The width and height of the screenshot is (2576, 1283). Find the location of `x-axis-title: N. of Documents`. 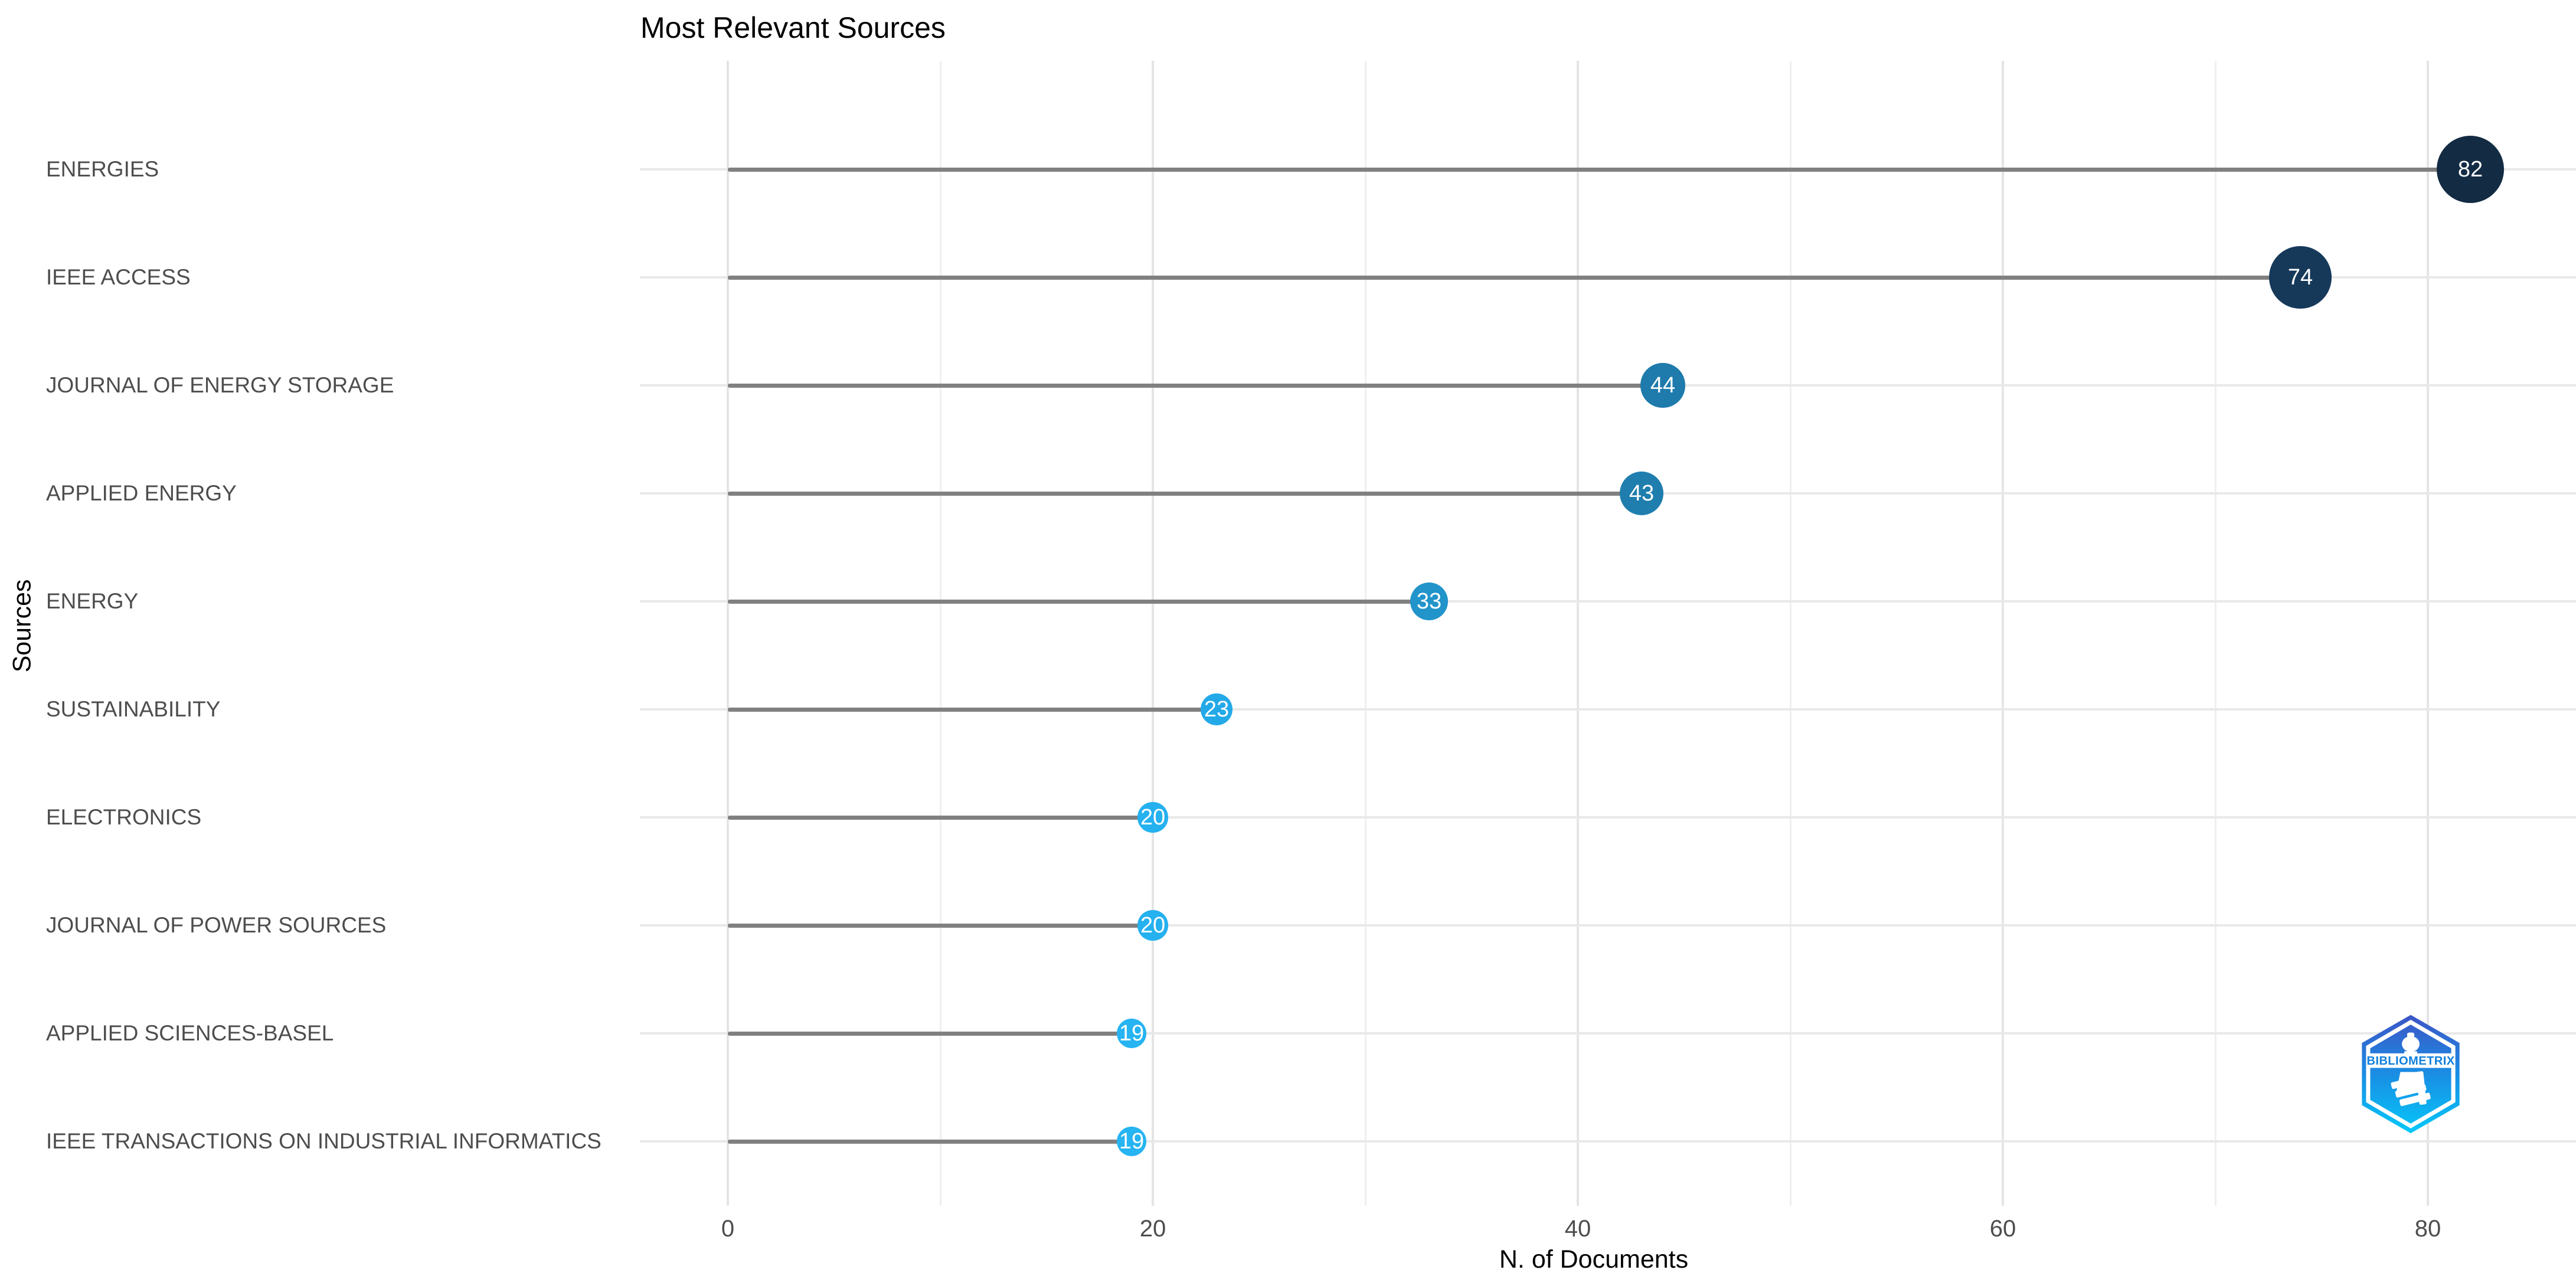

x-axis-title: N. of Documents is located at coordinates (1594, 1260).